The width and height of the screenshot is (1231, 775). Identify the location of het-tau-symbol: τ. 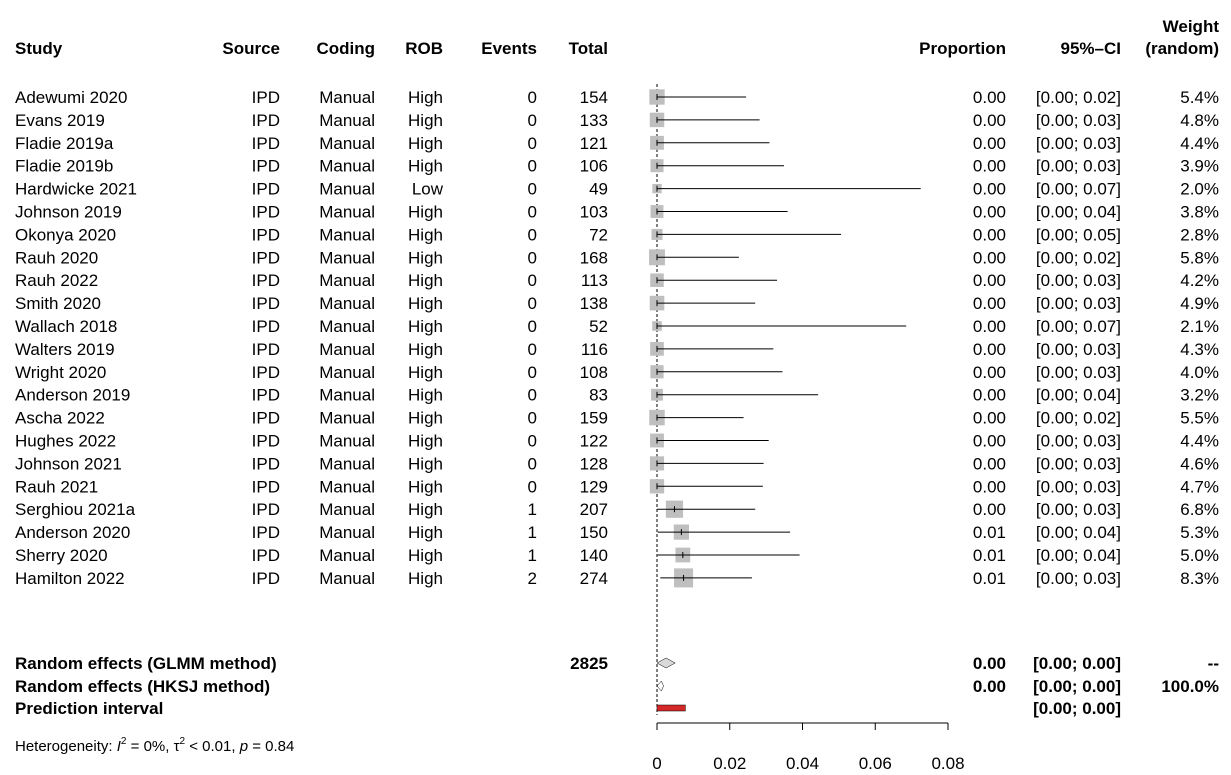
(177, 746).